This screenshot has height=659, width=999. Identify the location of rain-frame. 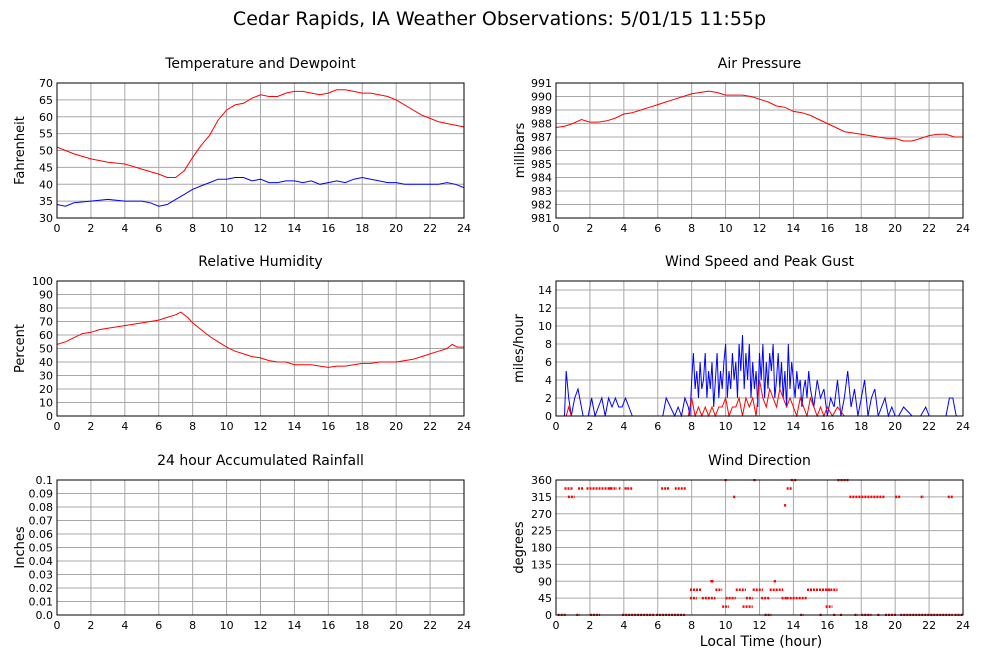
(260, 547).